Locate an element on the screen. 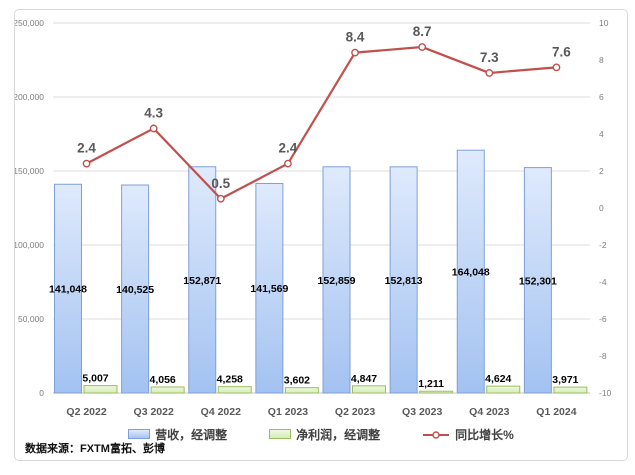  profit-value-label: 3,971 is located at coordinates (565, 380).